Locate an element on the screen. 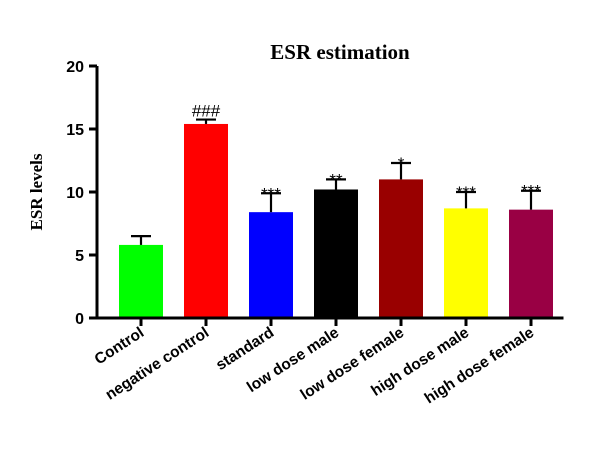 Image resolution: width=609 pixels, height=476 pixels. category-label: Control is located at coordinates (119, 346).